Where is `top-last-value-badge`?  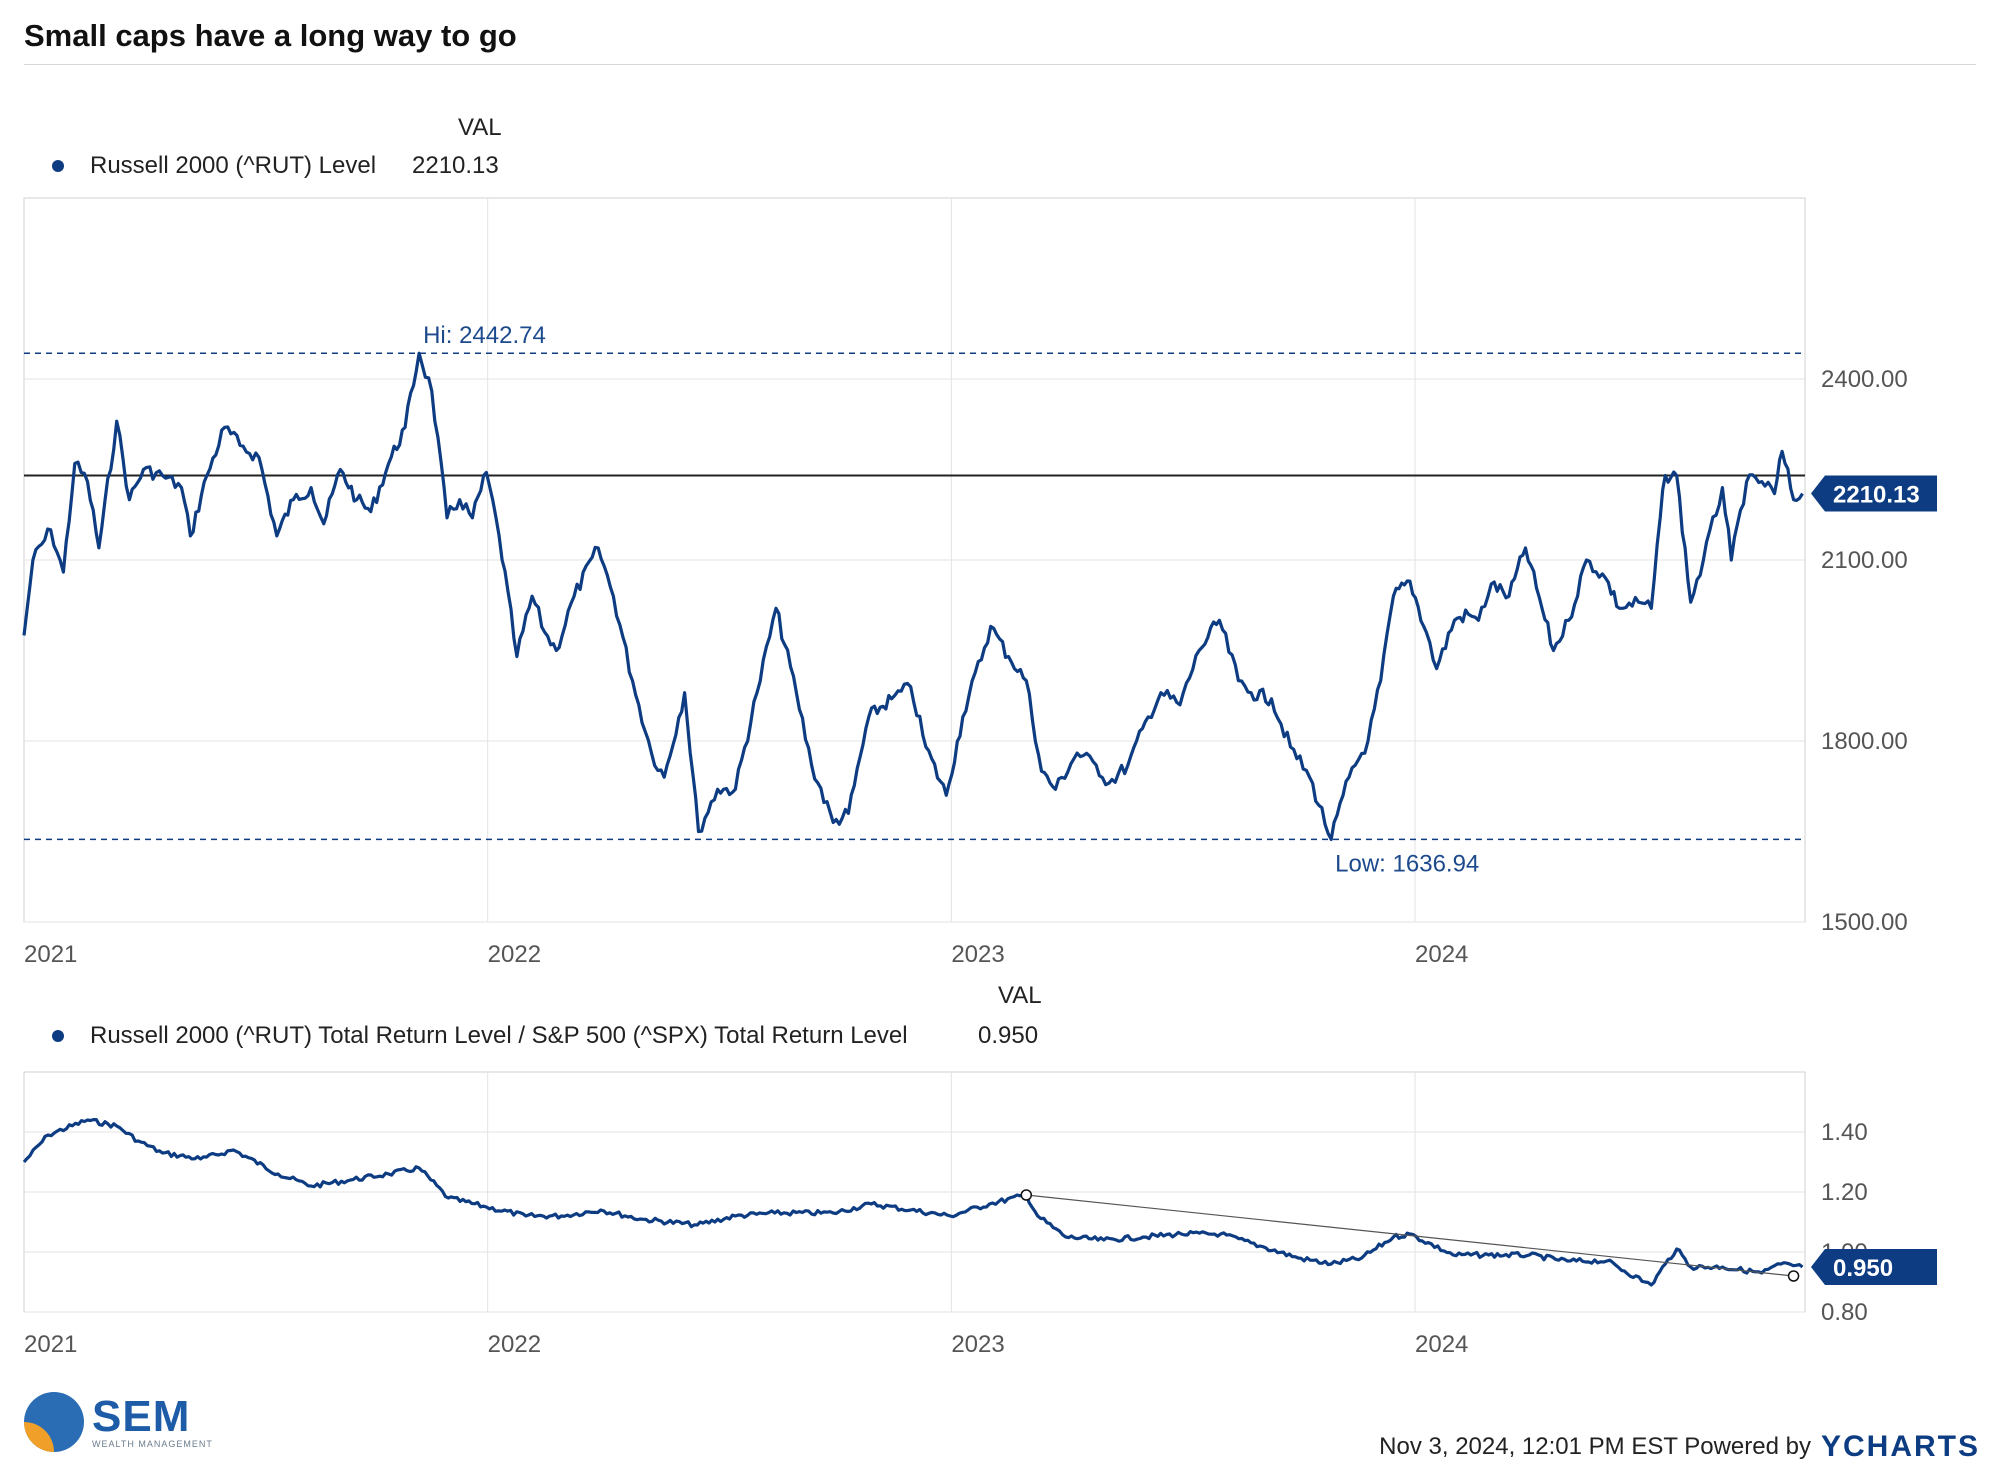
top-last-value-badge is located at coordinates (1874, 493).